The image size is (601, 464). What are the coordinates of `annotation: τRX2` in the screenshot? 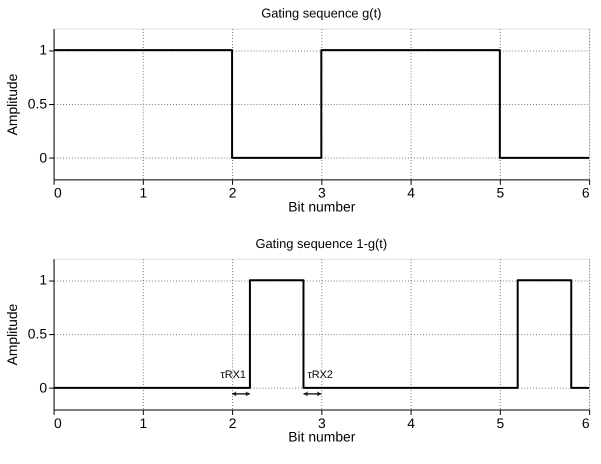 It's located at (320, 375).